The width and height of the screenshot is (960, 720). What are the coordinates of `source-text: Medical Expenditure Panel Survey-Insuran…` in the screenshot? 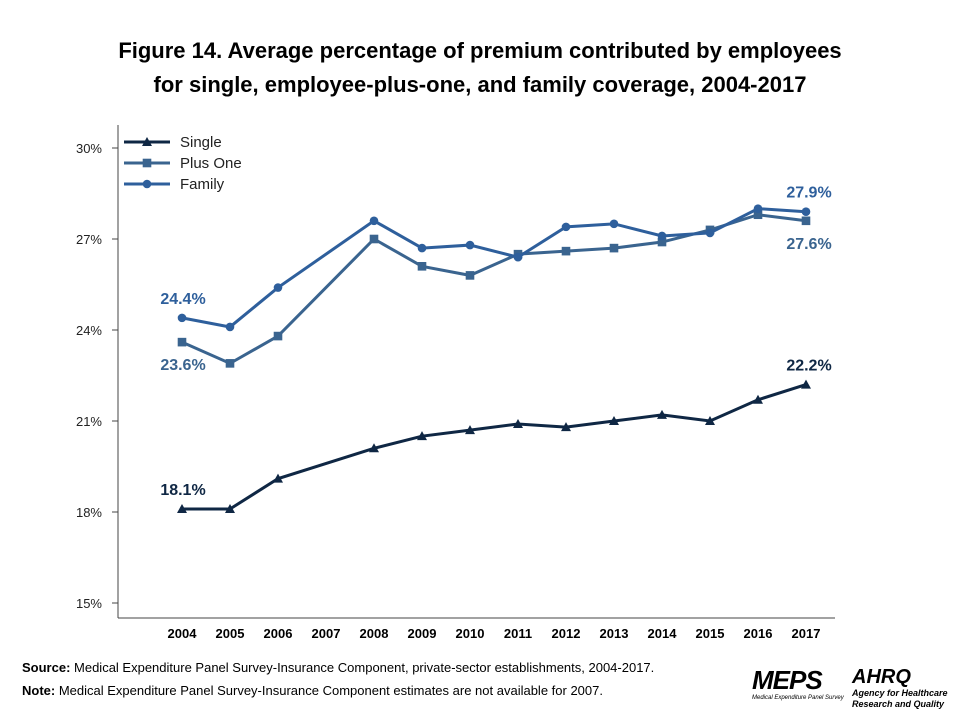 It's located at (362, 667).